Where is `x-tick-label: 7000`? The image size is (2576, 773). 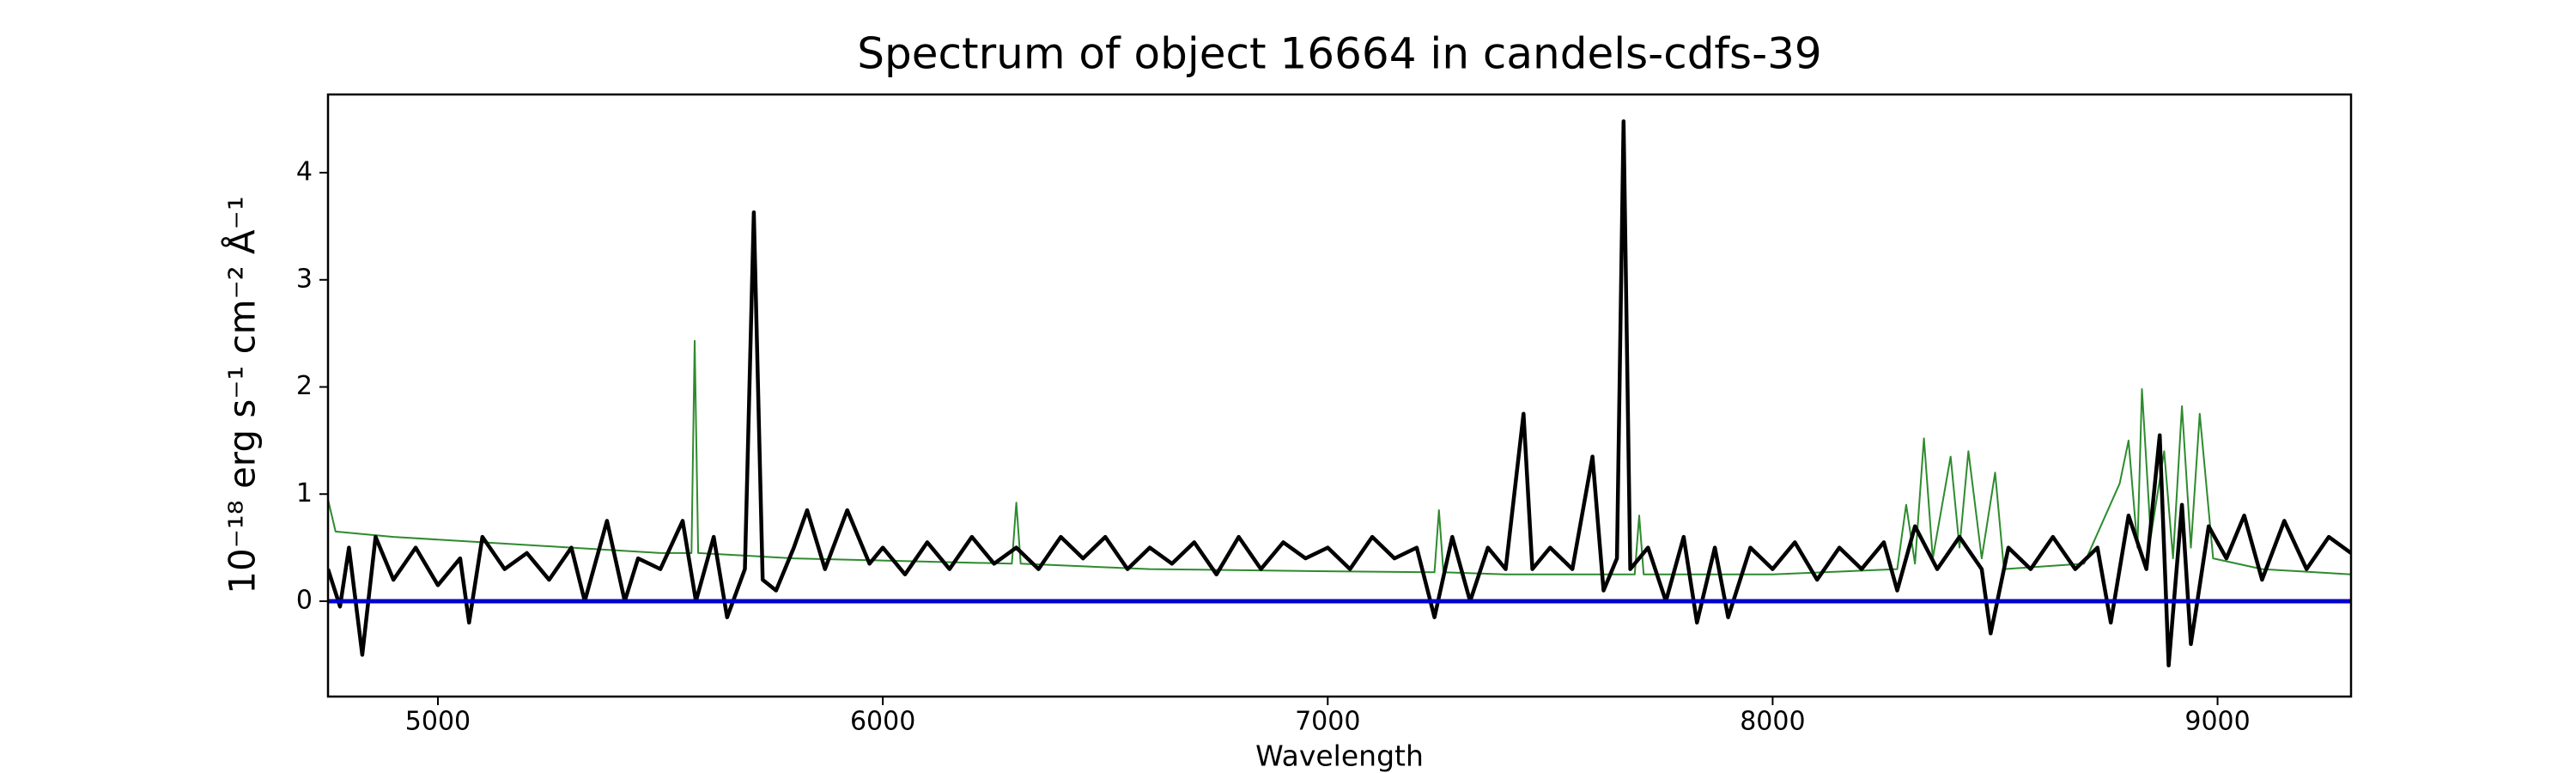 x-tick-label: 7000 is located at coordinates (1327, 722).